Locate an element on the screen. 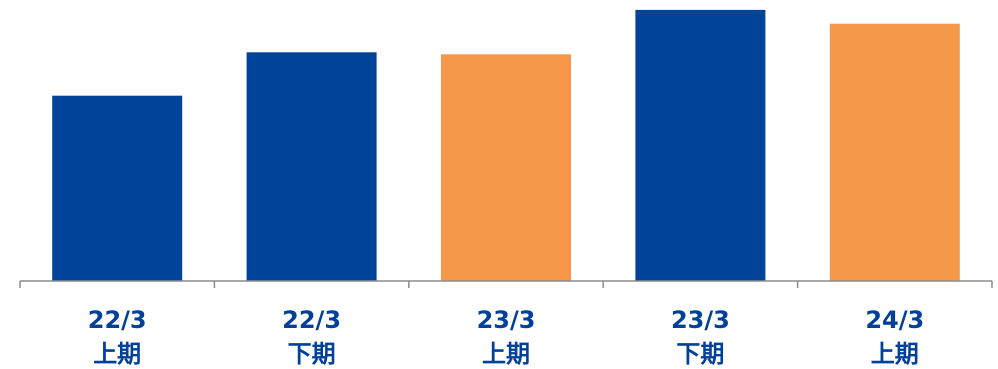 This screenshot has width=998, height=369. x-axis is located at coordinates (506, 284).